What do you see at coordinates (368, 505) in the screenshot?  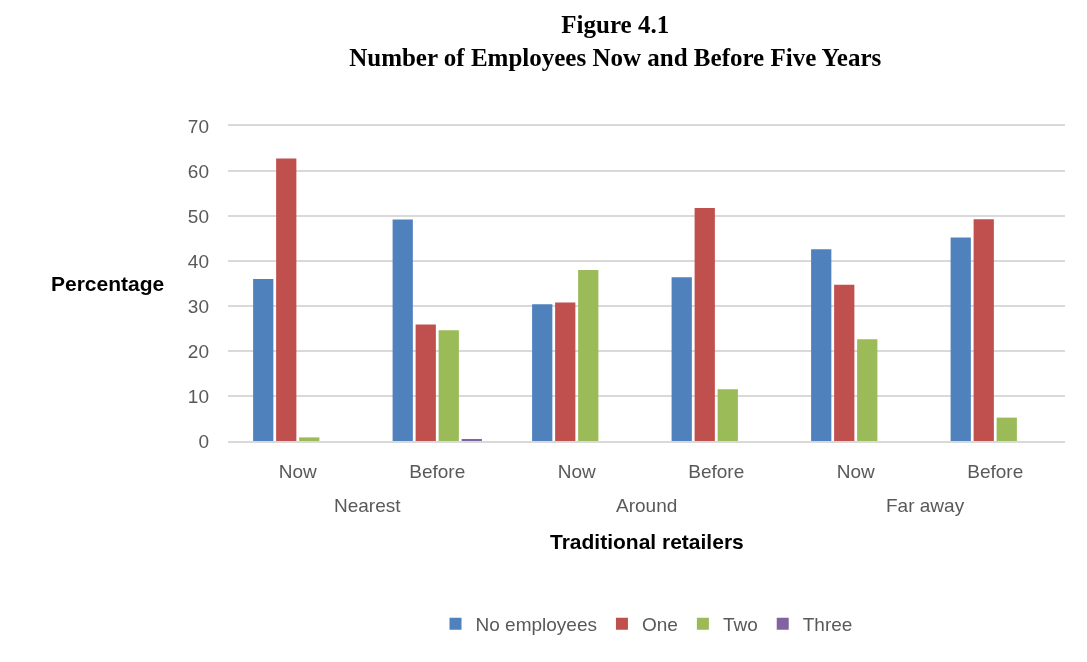 I see `text: Nearest` at bounding box center [368, 505].